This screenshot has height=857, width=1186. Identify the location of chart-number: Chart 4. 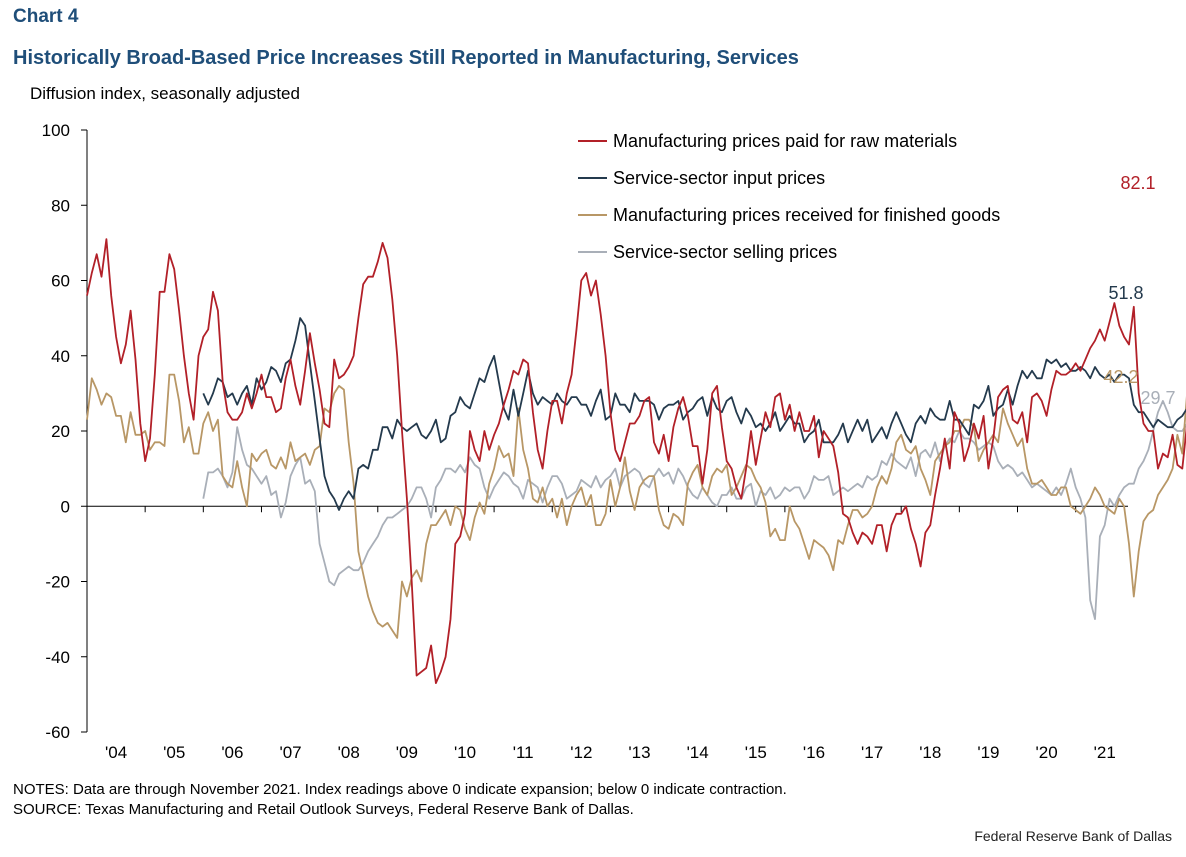
(46, 16).